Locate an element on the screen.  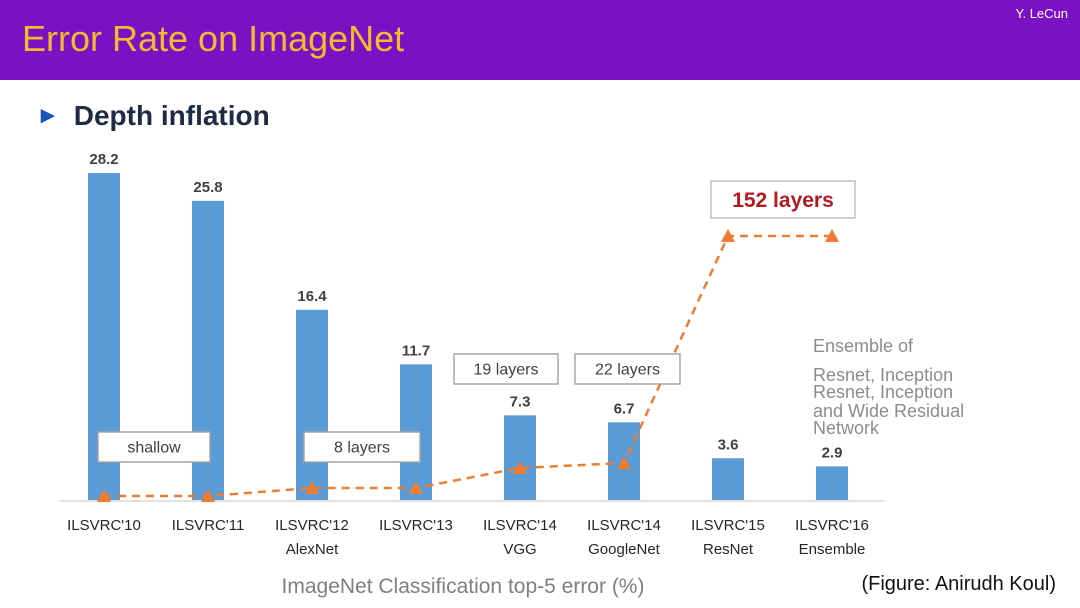
bar-value-label: 7.3 is located at coordinates (520, 401).